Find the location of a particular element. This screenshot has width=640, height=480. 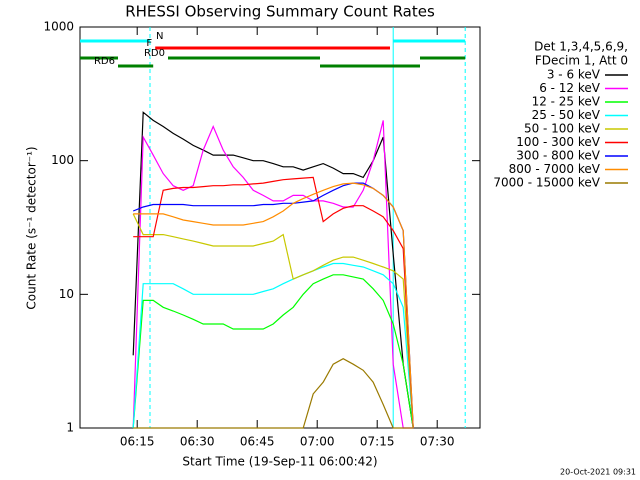

legend-label: 6 - 12 keV is located at coordinates (570, 88).